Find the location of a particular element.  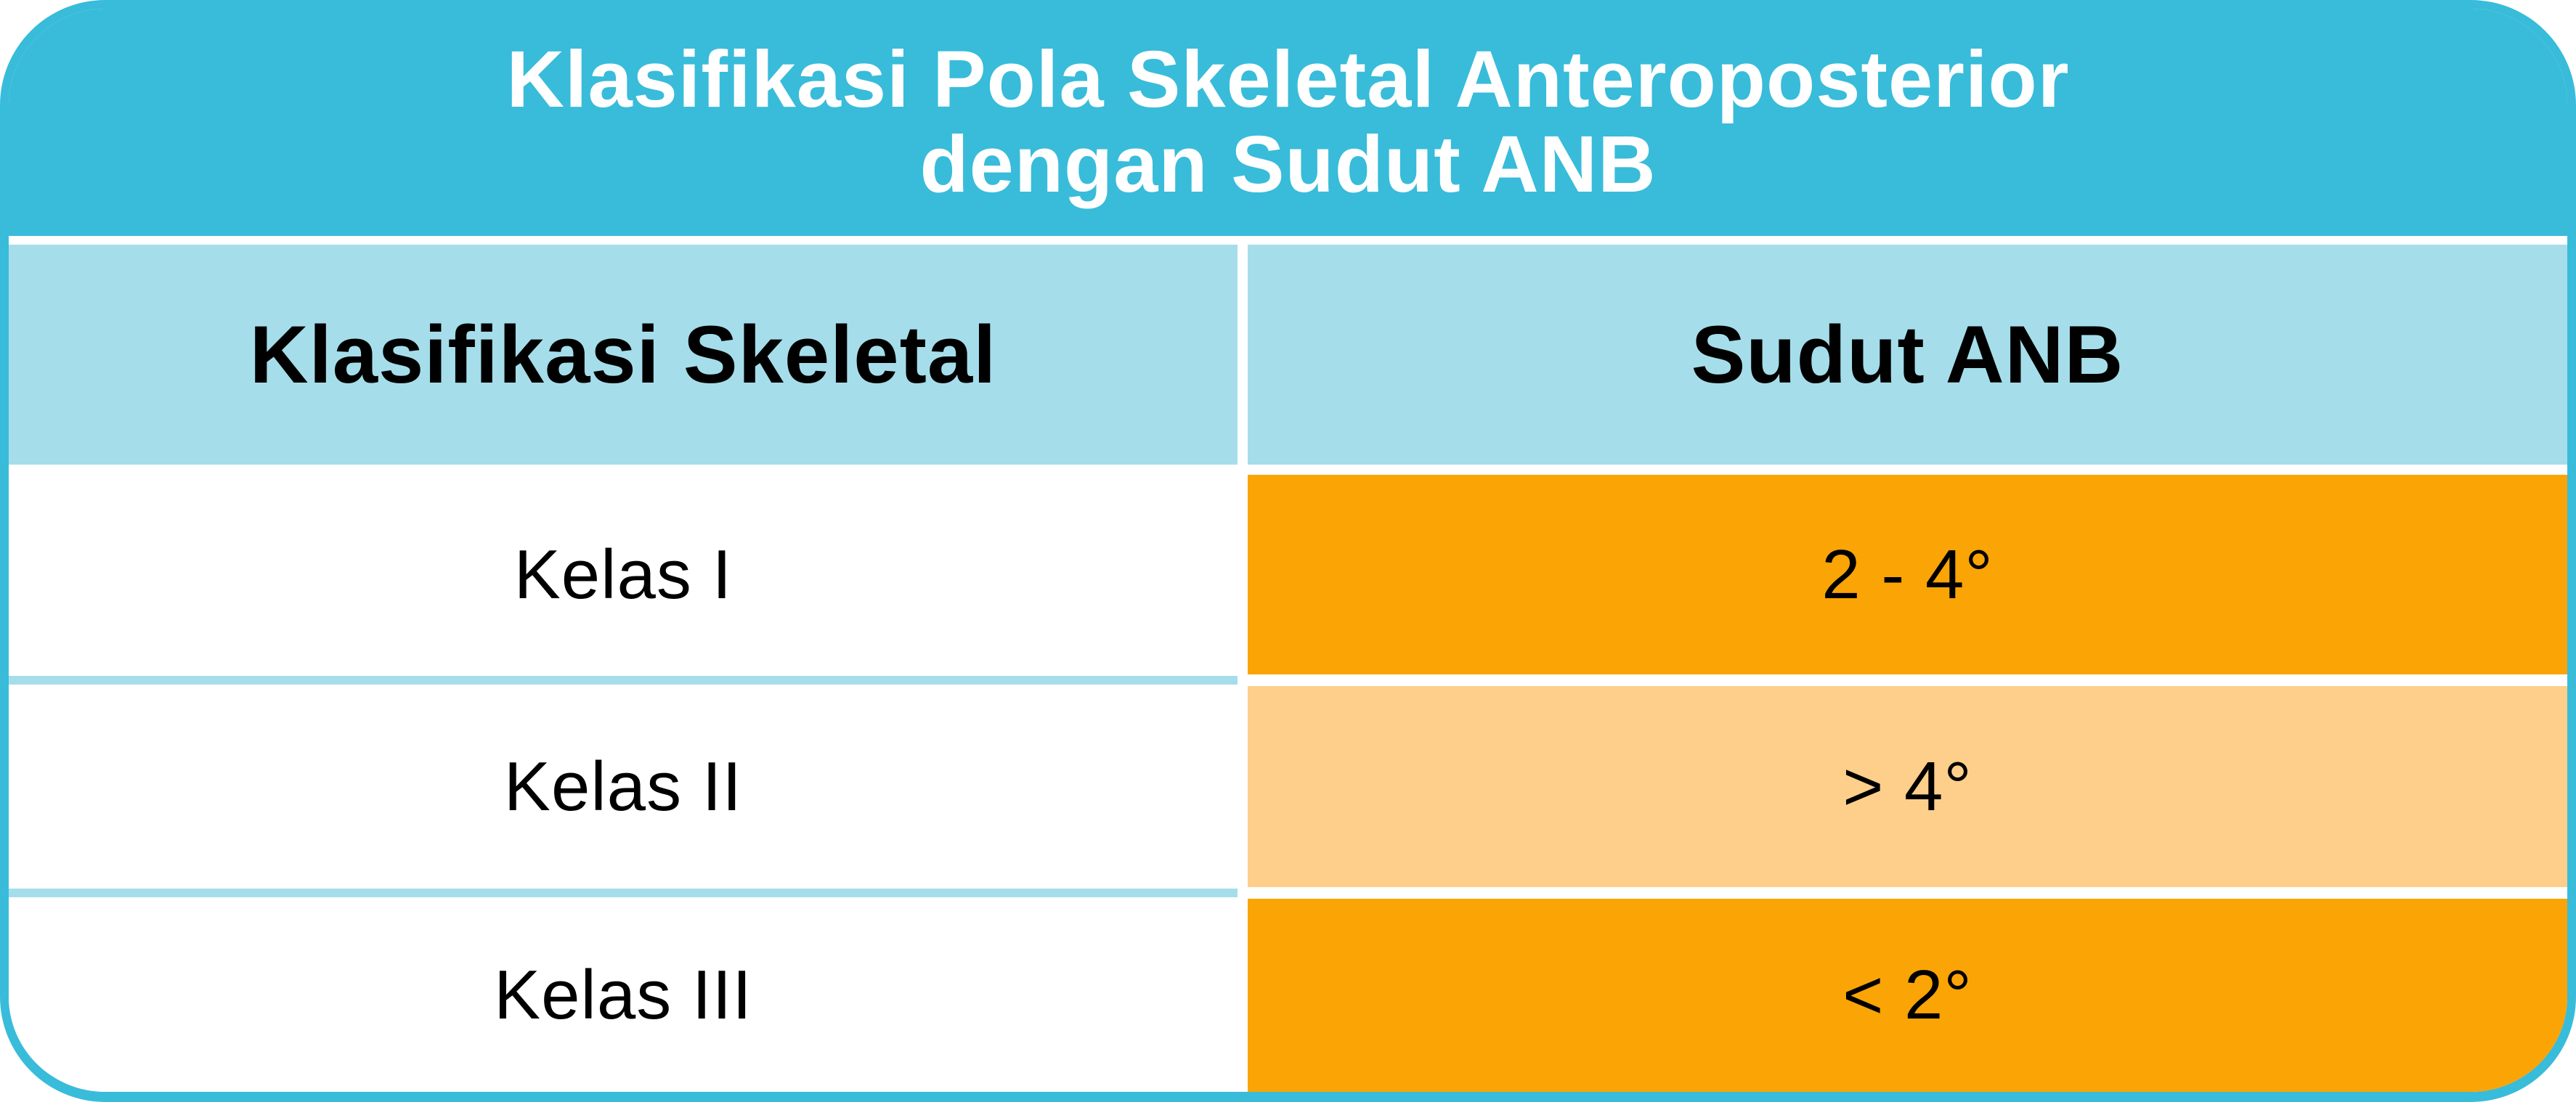

cell-klasifikasi: Kelas III is located at coordinates (624, 995).